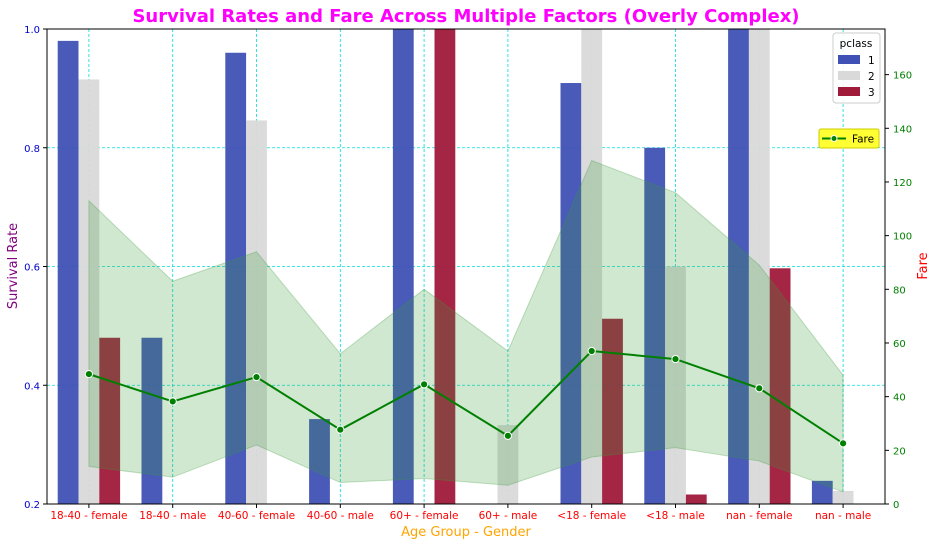  Describe the element at coordinates (902, 183) in the screenshot. I see `y2-tick-label: 120` at that location.